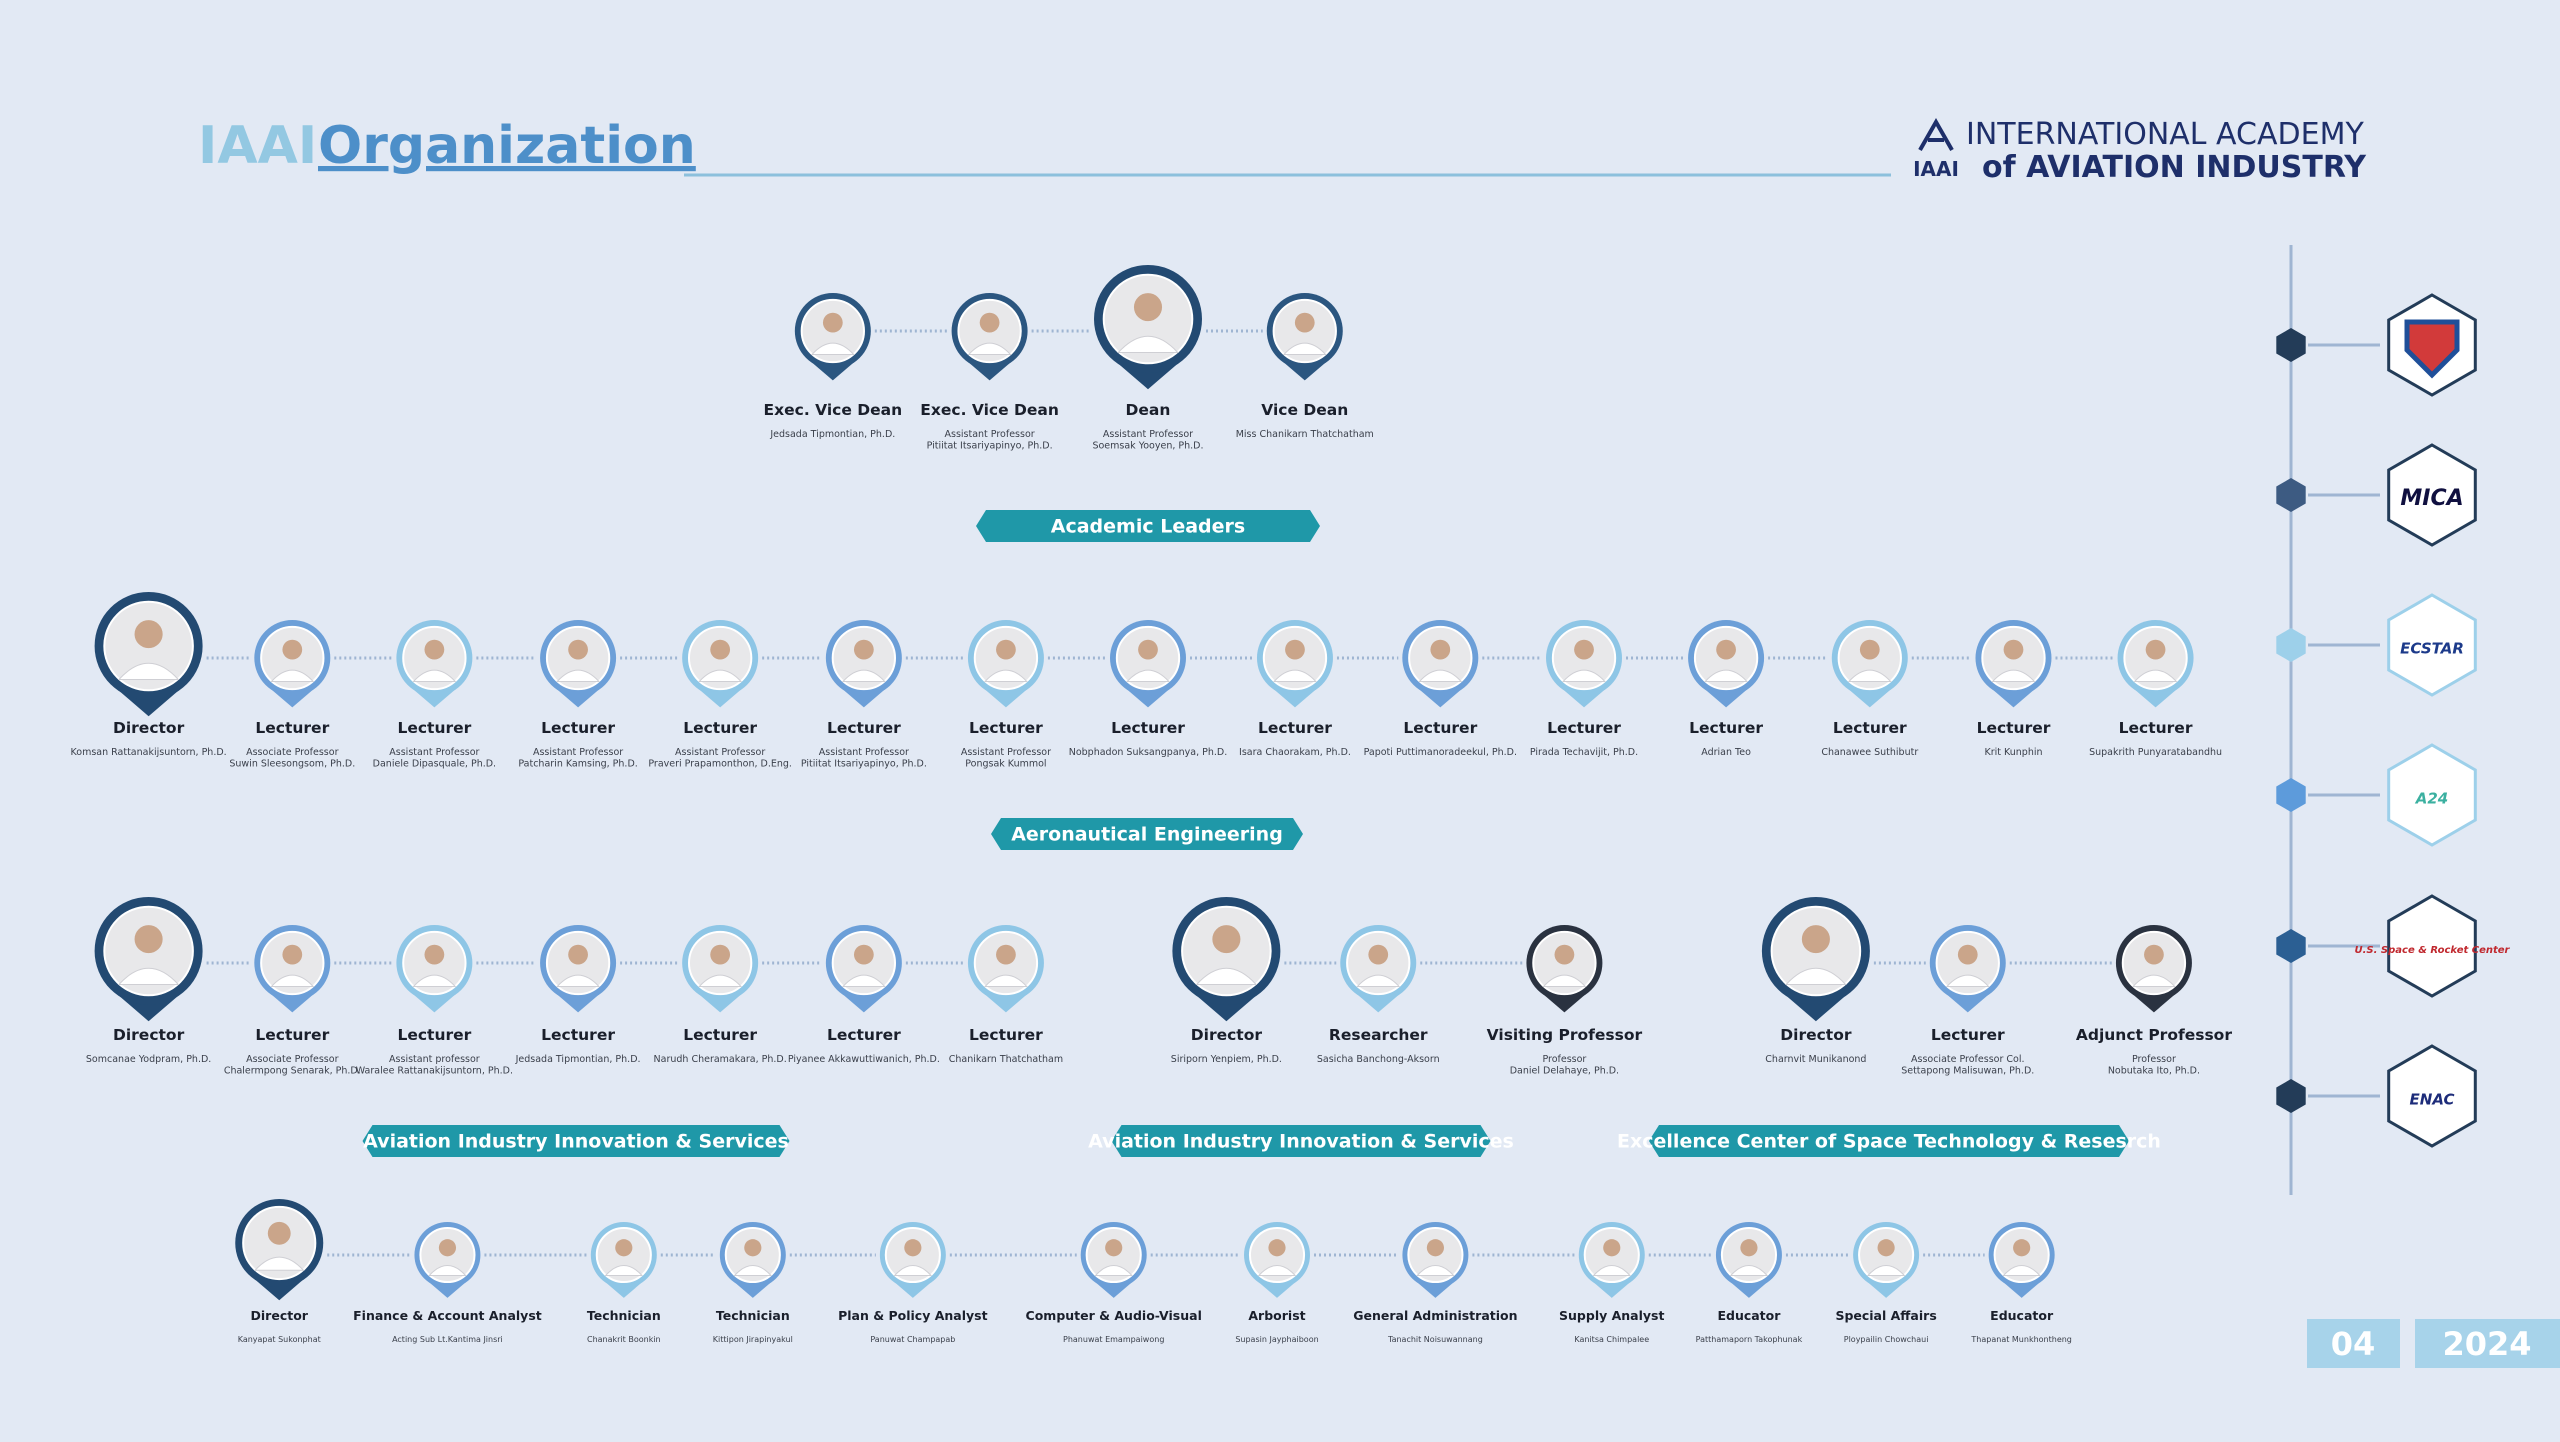 Image resolution: width=2560 pixels, height=1442 pixels. I want to click on role: Researcher, so click(1378, 1035).